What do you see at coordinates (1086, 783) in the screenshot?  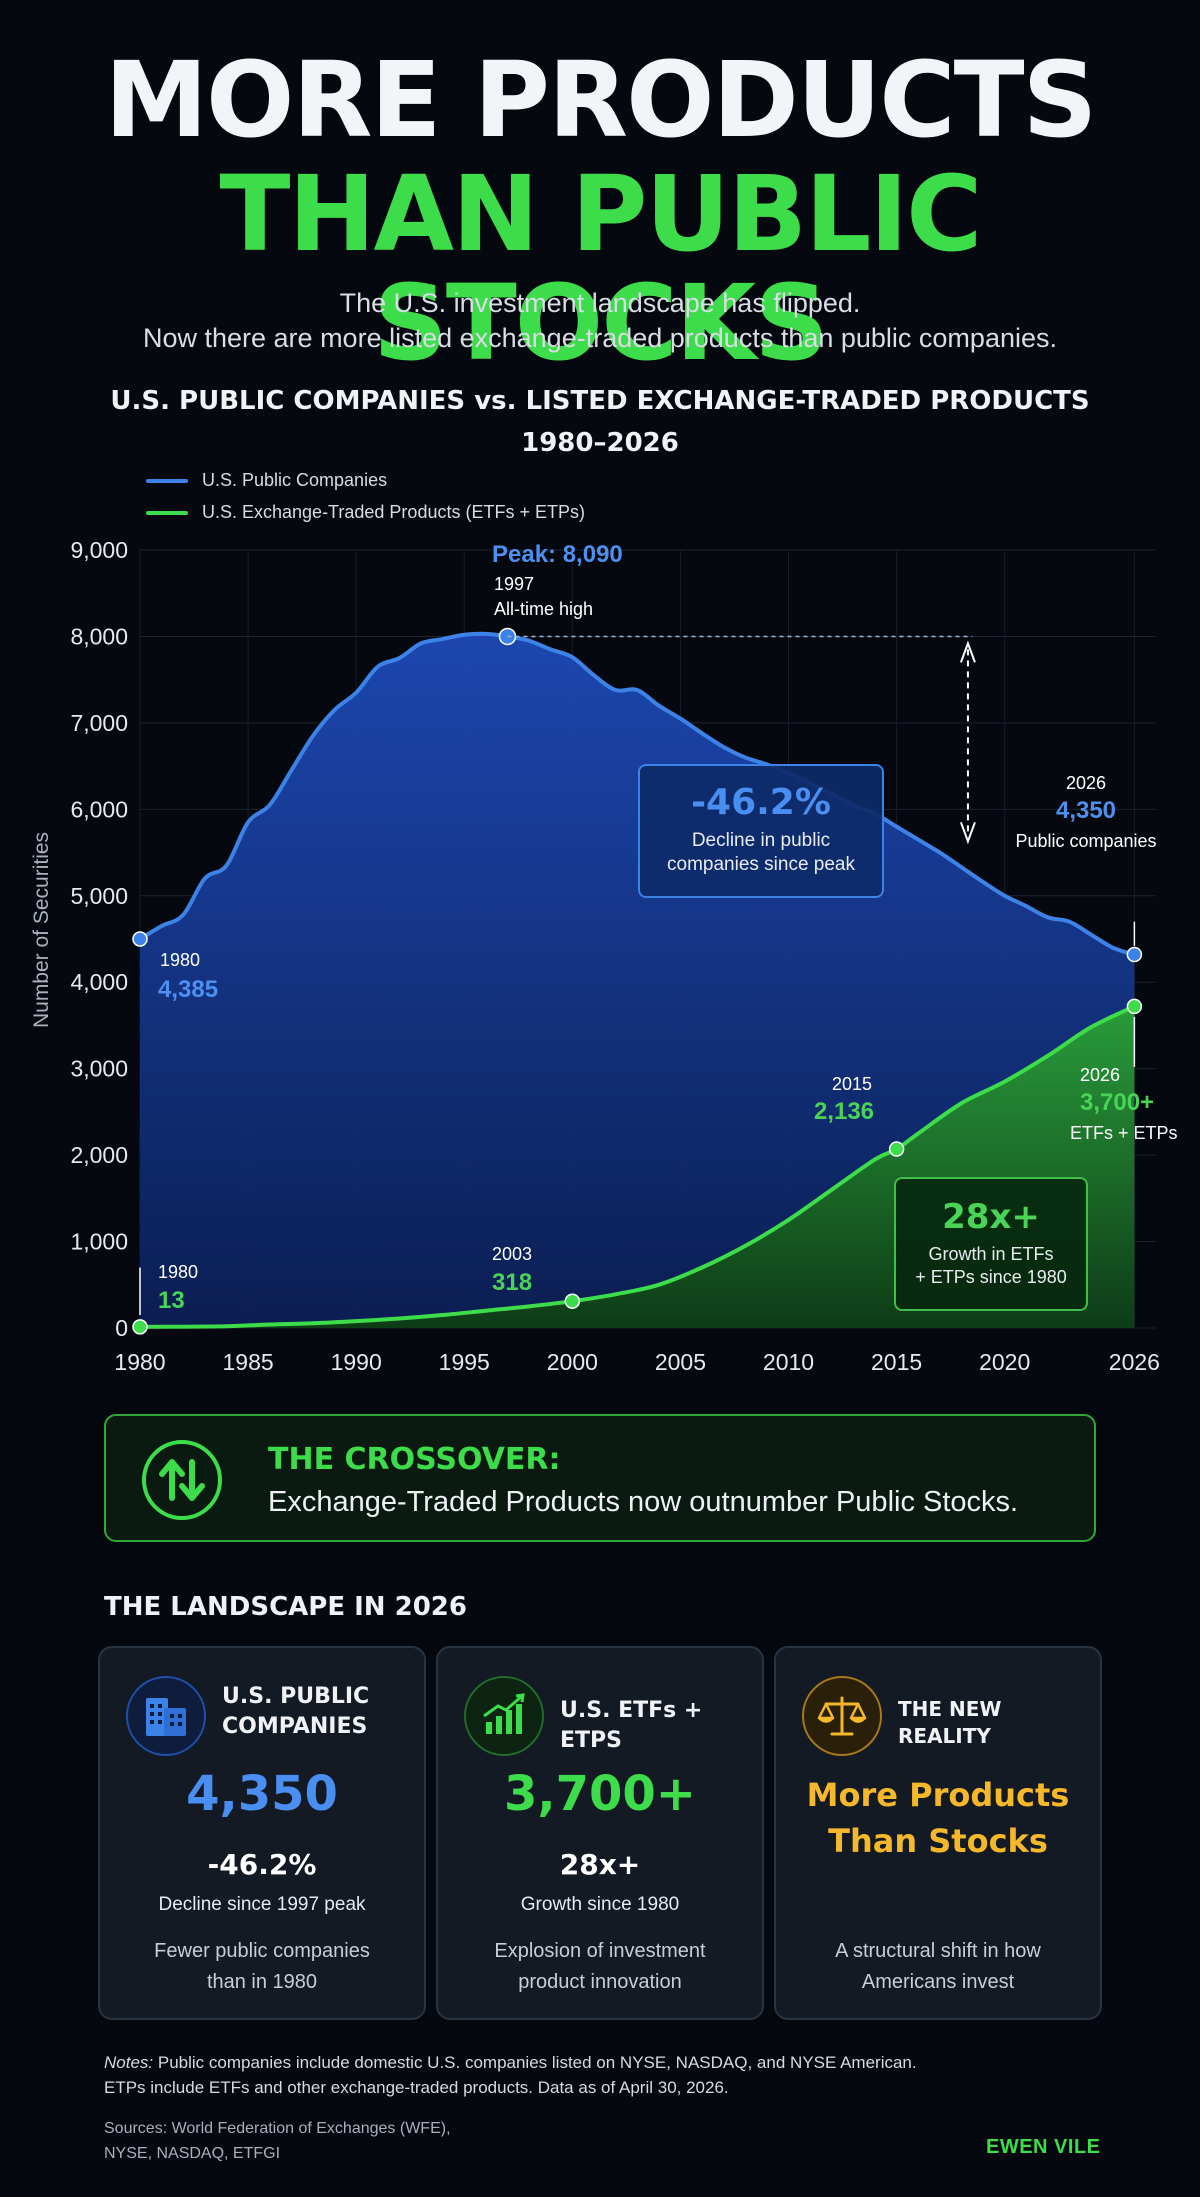 I see `end-public-year: 2026` at bounding box center [1086, 783].